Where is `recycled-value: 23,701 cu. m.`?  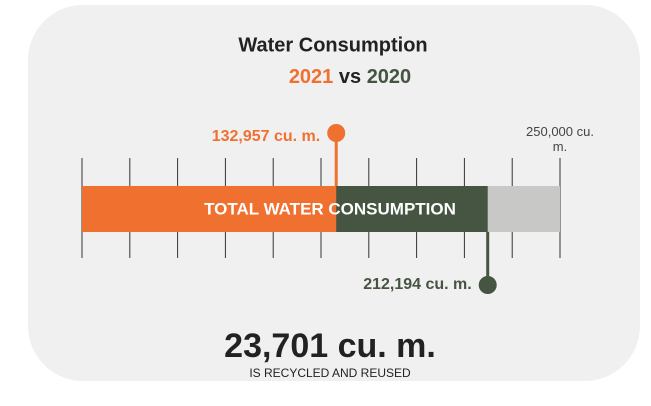
recycled-value: 23,701 cu. m. is located at coordinates (330, 346).